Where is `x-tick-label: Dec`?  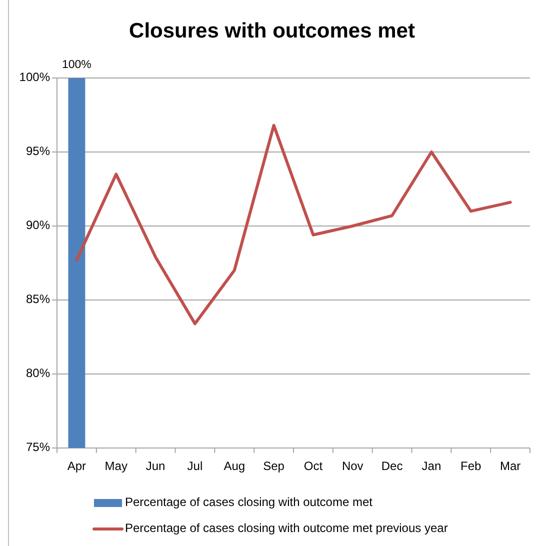
x-tick-label: Dec is located at coordinates (392, 466).